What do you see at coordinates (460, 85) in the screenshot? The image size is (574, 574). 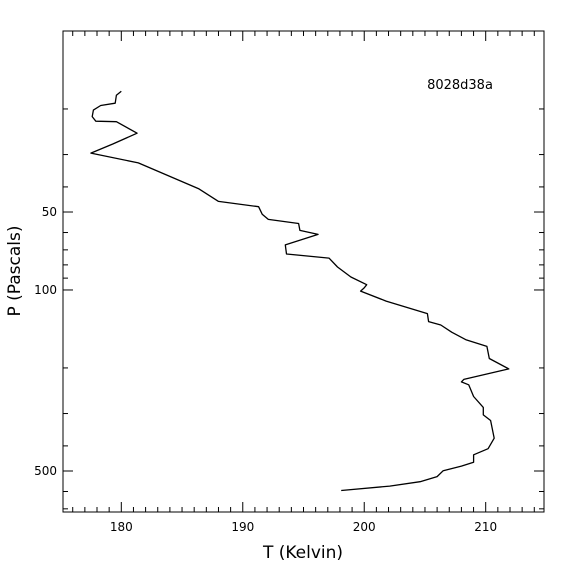 I see `chart-annotation: 8028d38a` at bounding box center [460, 85].